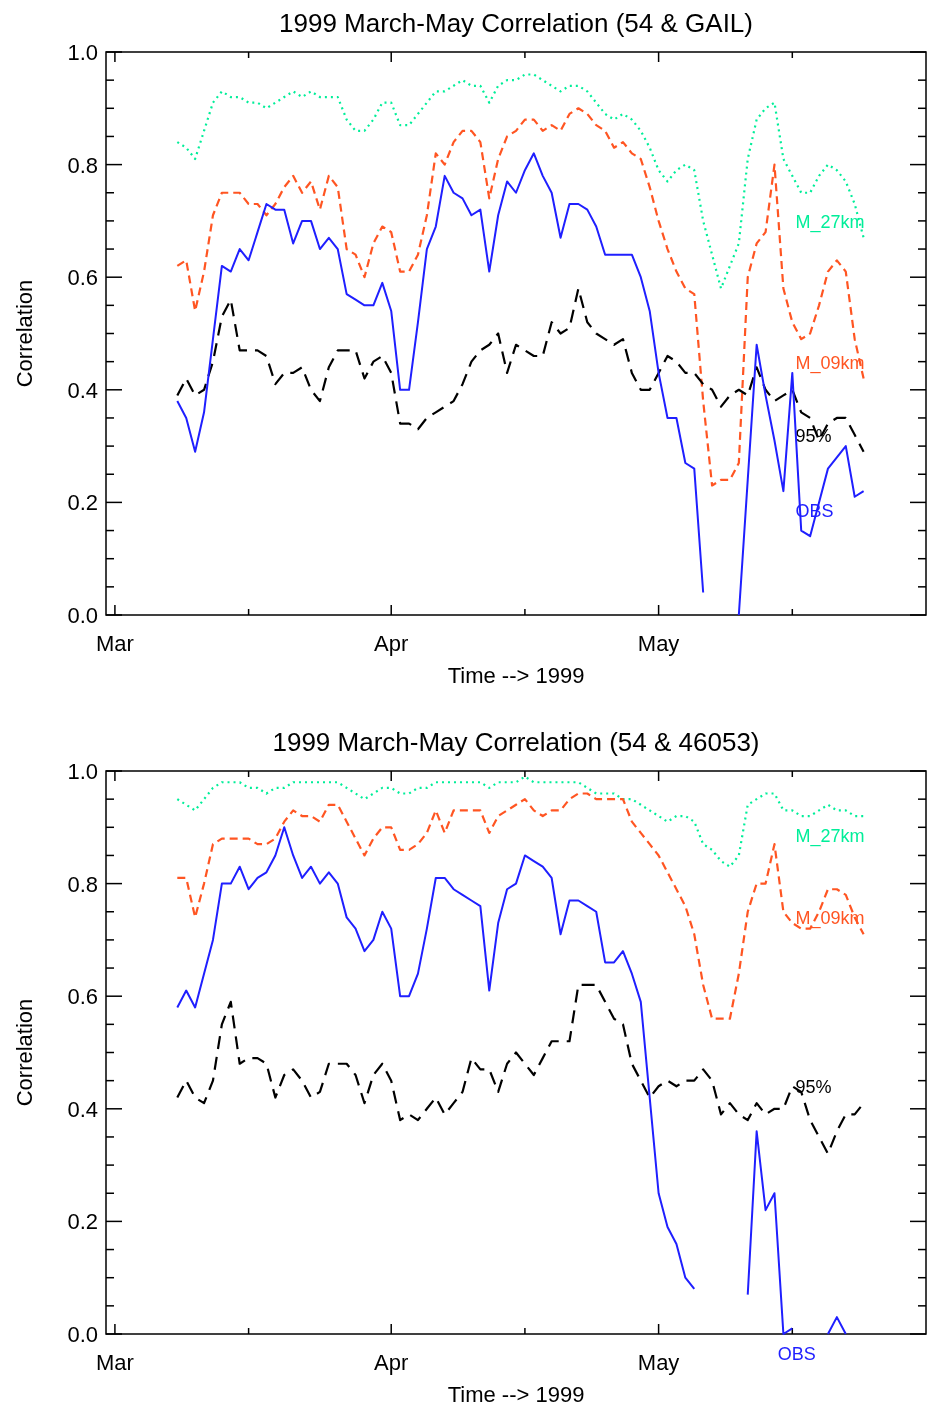 Image resolution: width=930 pixels, height=1416 pixels. What do you see at coordinates (796, 1354) in the screenshot?
I see `series-label: OBS` at bounding box center [796, 1354].